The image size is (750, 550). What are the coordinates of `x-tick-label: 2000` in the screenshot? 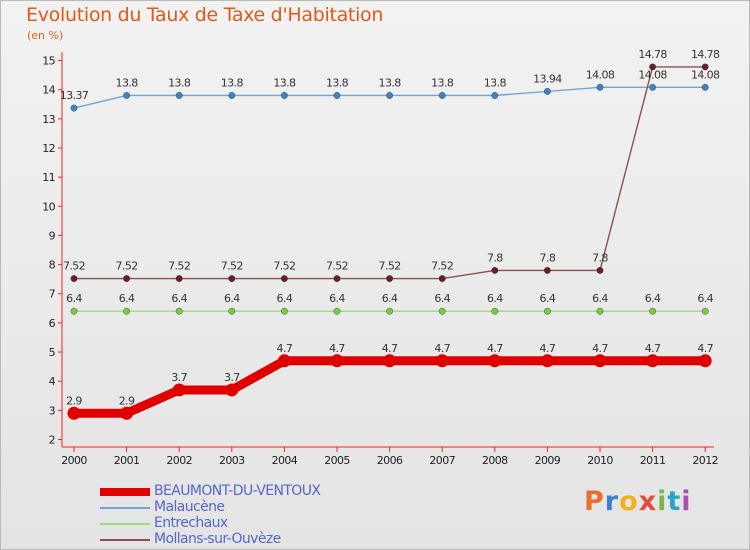 It's located at (74, 460).